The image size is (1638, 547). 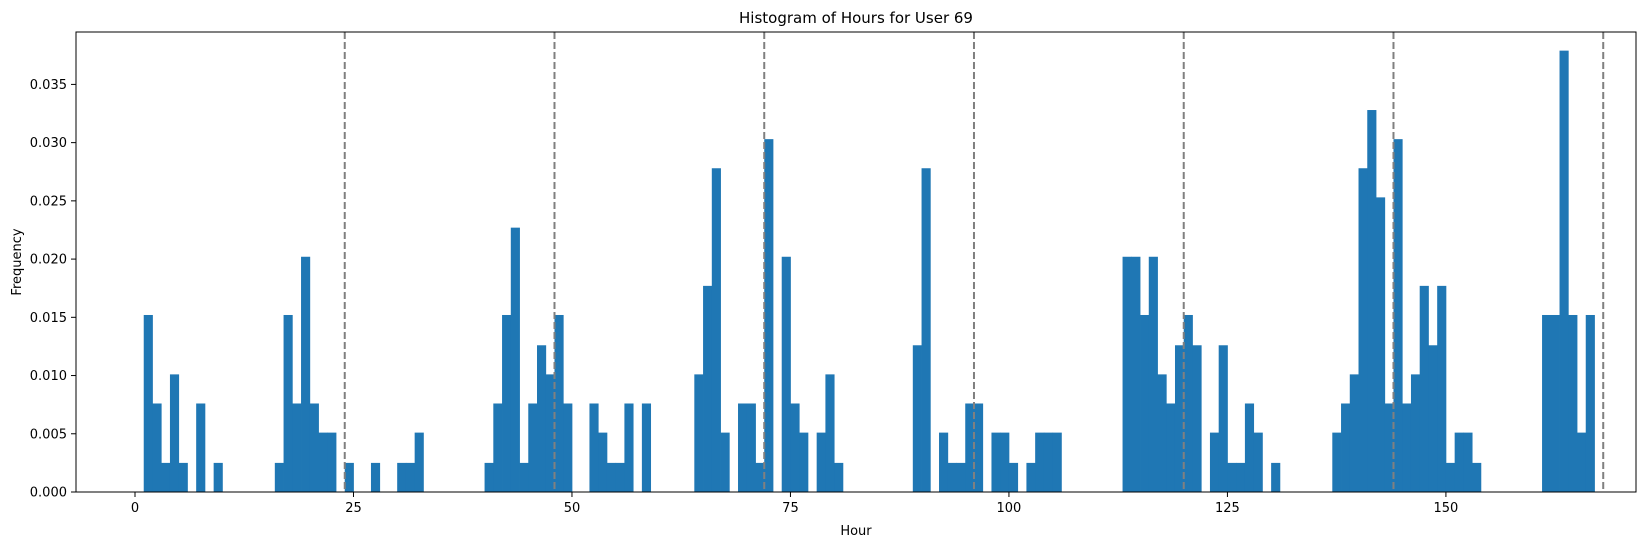 What do you see at coordinates (572, 508) in the screenshot?
I see `x-tick-label: 50` at bounding box center [572, 508].